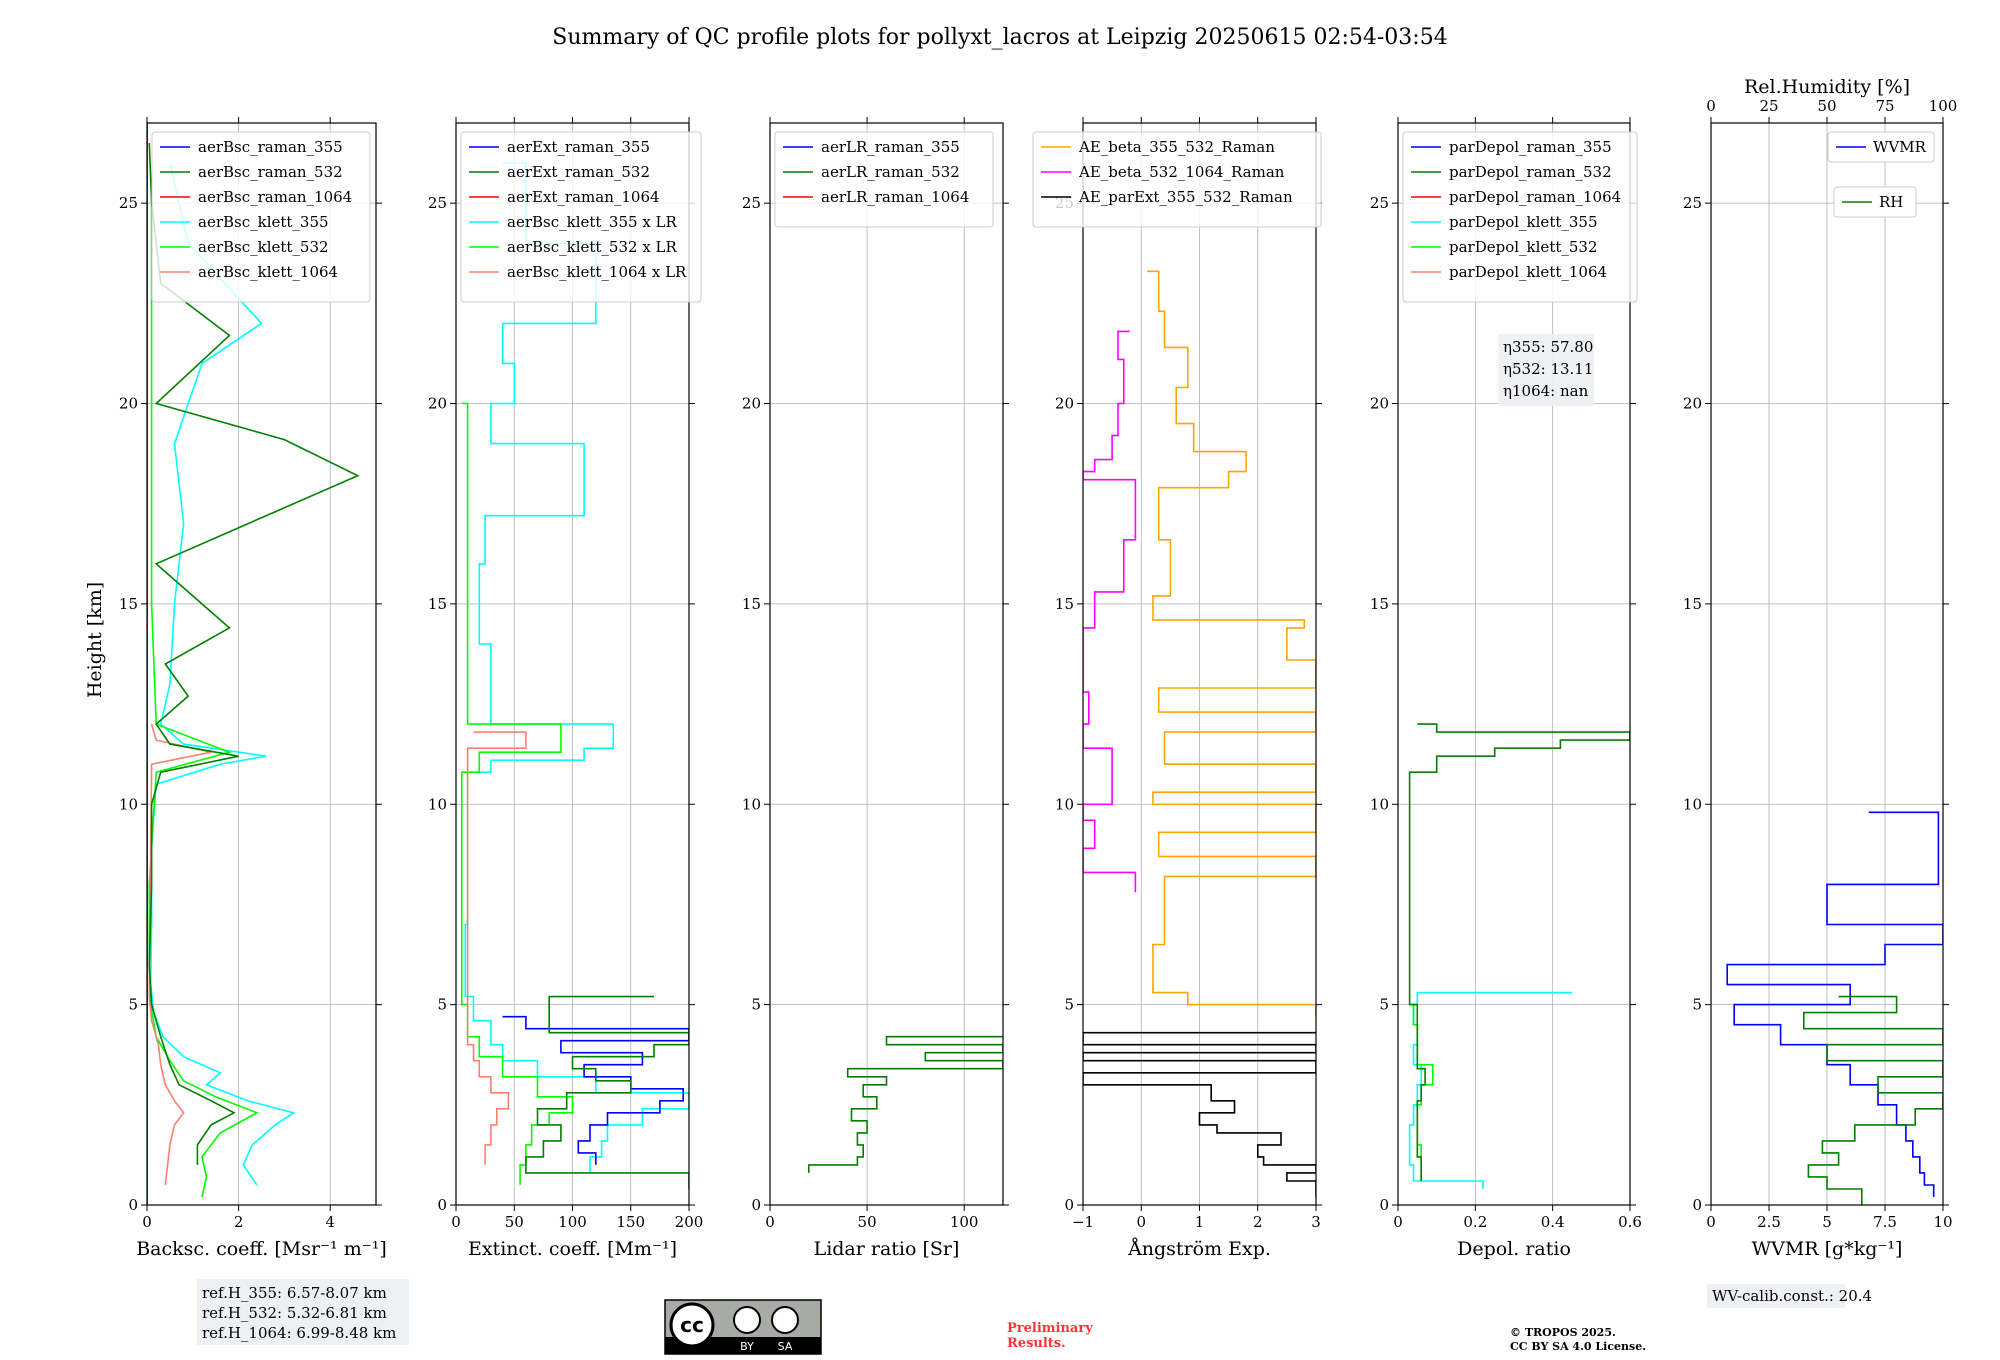 The height and width of the screenshot is (1360, 2000). What do you see at coordinates (581, 217) in the screenshot?
I see `legend-box-ext` at bounding box center [581, 217].